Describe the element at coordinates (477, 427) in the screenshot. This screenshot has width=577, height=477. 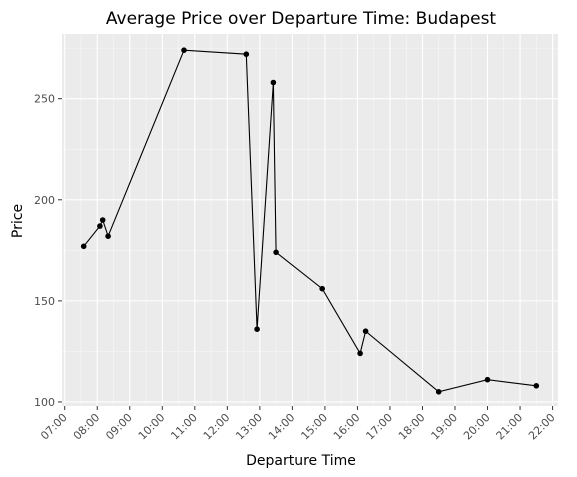
I see `x-tick-label: 20:00` at that location.